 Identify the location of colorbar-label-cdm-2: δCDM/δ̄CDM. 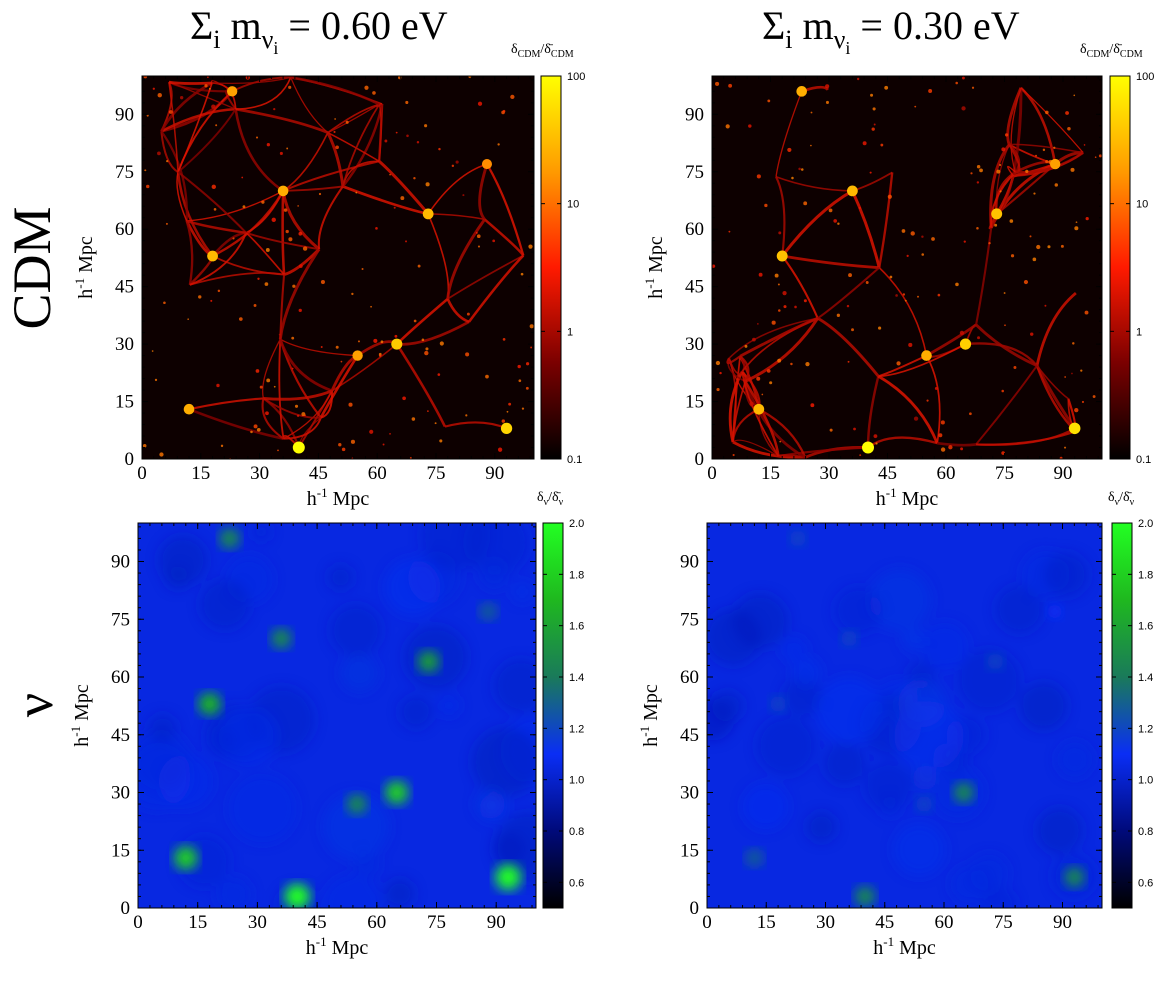
(1111, 51).